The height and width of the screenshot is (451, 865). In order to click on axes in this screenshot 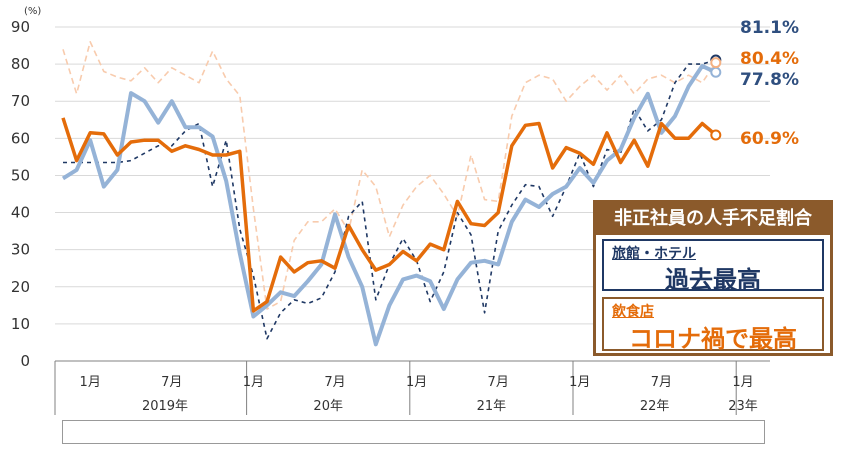, I will do `click(412, 387)`.